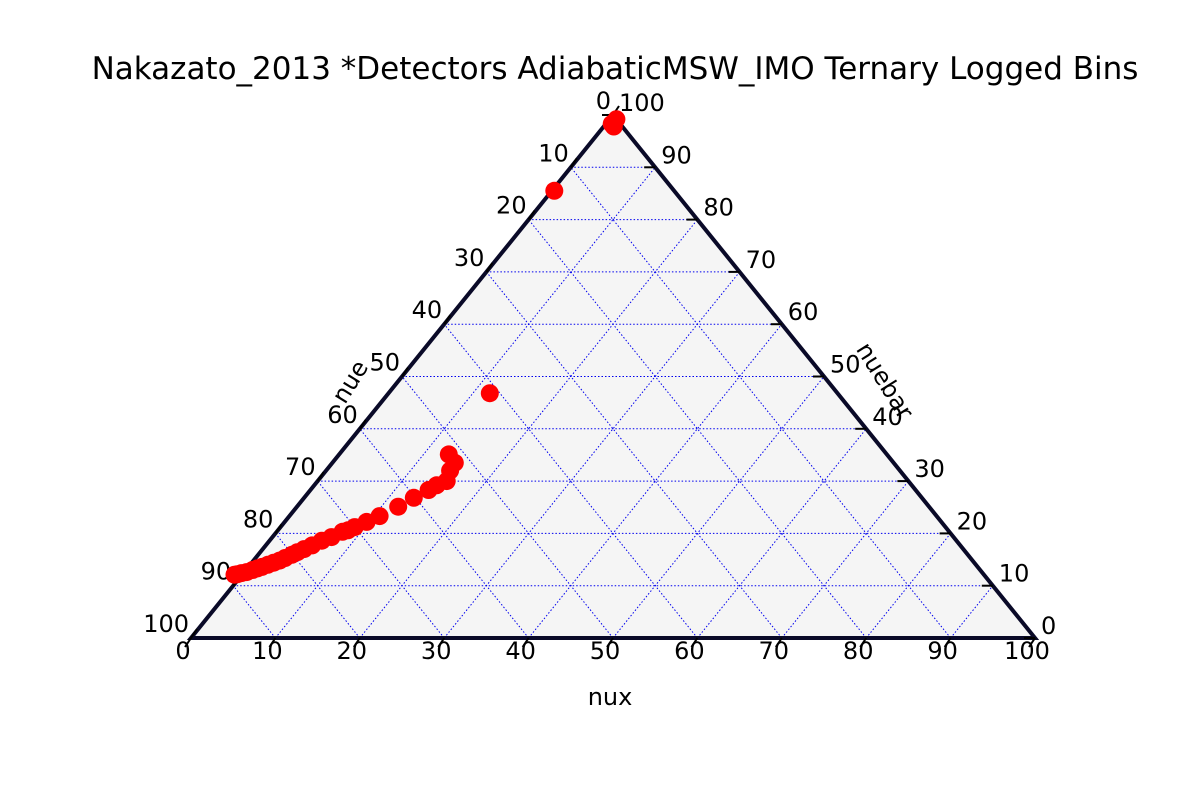 The image size is (1200, 800). I want to click on bottom-tick-label: 40, so click(520, 651).